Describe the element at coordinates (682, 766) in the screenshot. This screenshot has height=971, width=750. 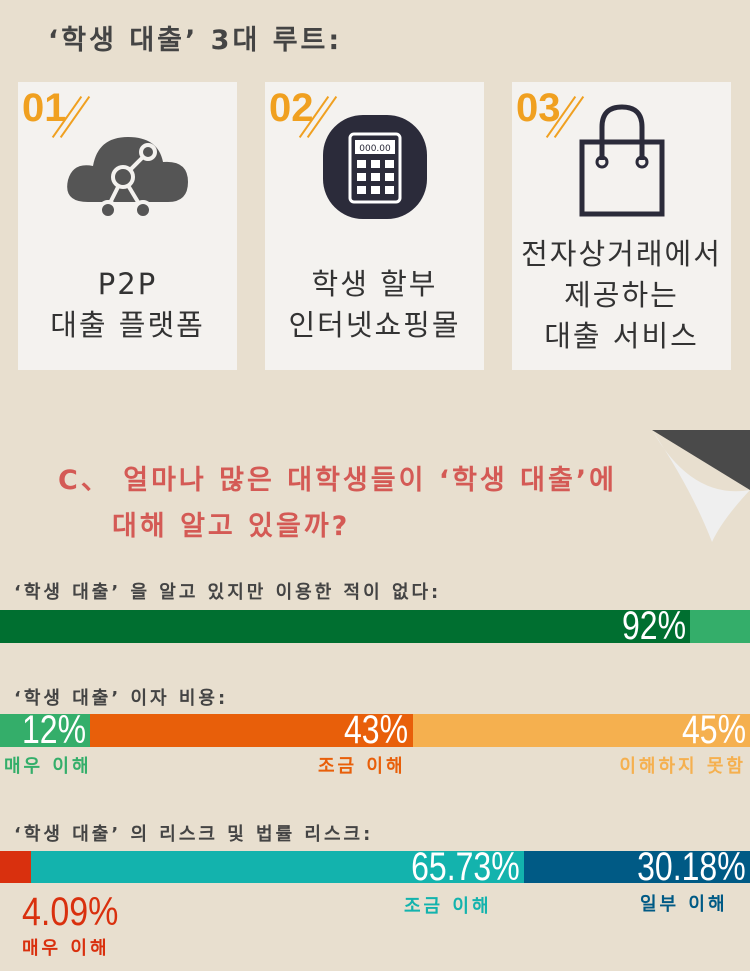
I see `segment-caption: 이해하지 못함` at that location.